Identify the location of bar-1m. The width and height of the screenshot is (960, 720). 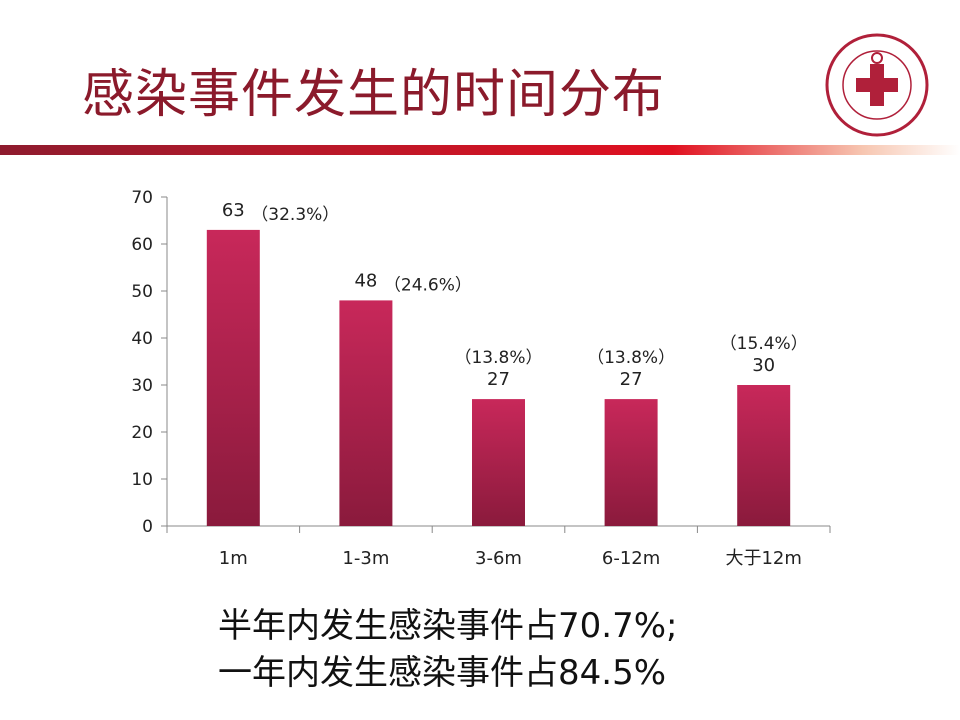
(233, 377).